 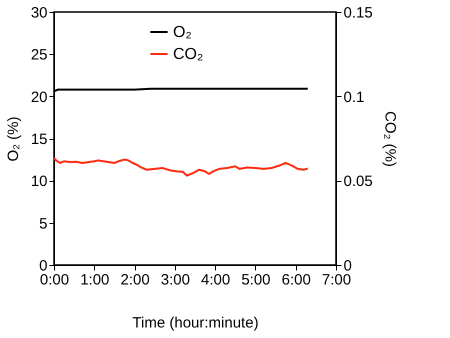 I want to click on legend-label: CO₂, so click(x=188, y=54).